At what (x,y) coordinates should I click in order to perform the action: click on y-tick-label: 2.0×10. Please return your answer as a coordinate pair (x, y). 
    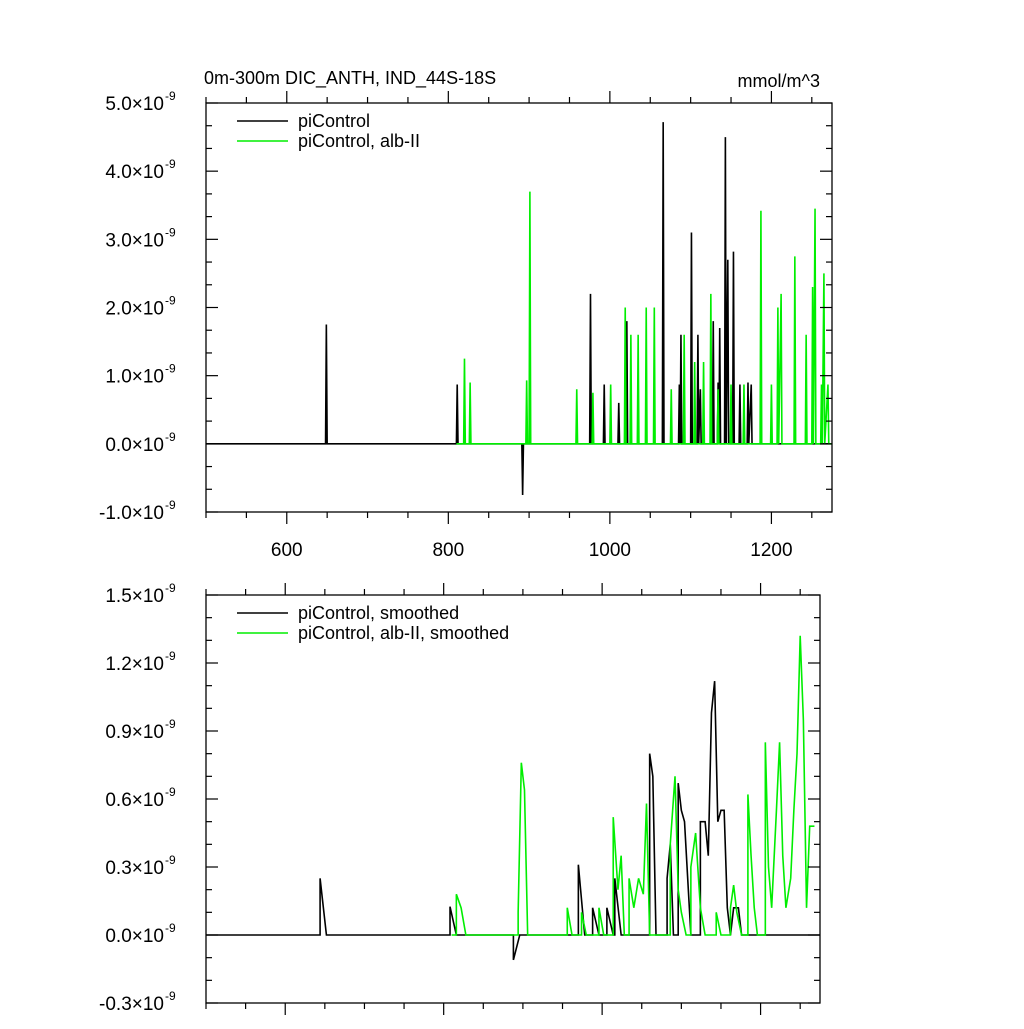
    Looking at the image, I should click on (134, 309).